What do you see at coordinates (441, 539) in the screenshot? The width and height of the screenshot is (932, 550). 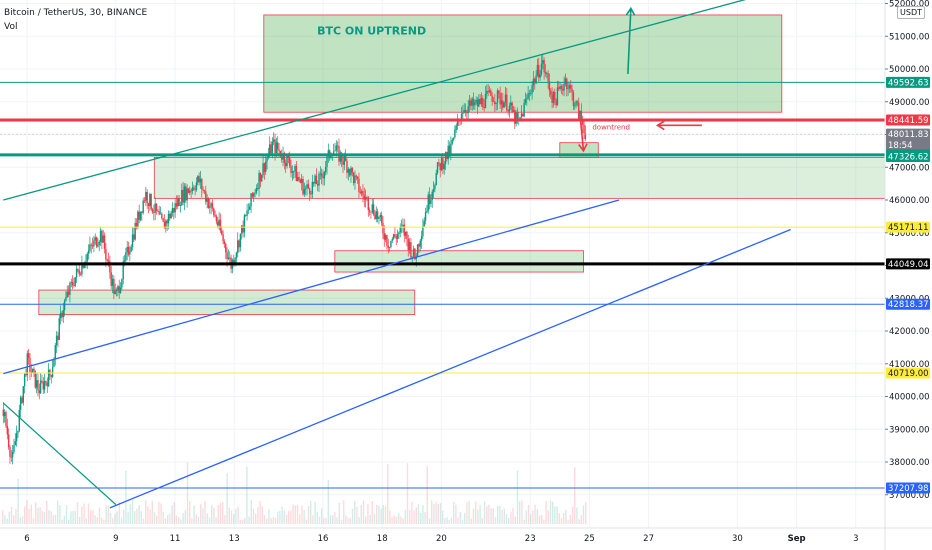 I see `time-axis: 6 9 11 13 16 18 20 23 25 27 30 Sep 3` at bounding box center [441, 539].